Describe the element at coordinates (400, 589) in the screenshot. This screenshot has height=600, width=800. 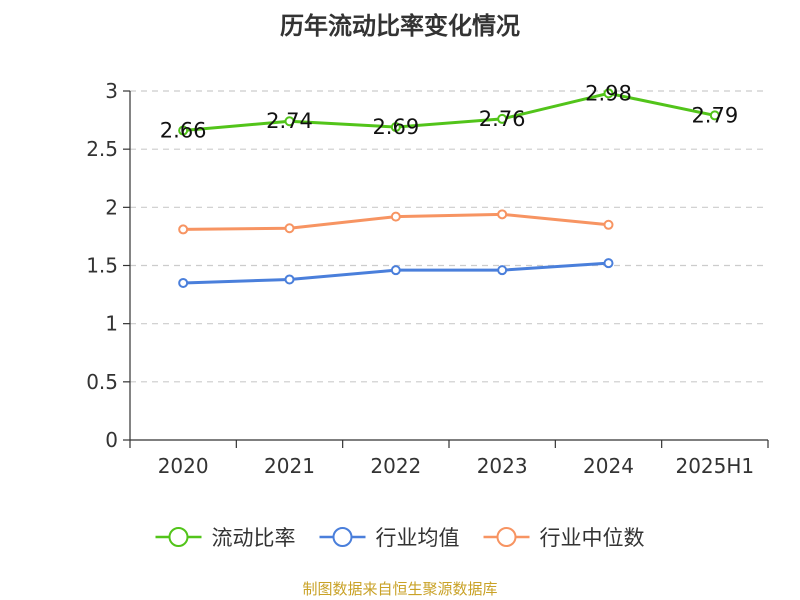
I see `source-note: 制图数据来自恒生聚源数据库` at that location.